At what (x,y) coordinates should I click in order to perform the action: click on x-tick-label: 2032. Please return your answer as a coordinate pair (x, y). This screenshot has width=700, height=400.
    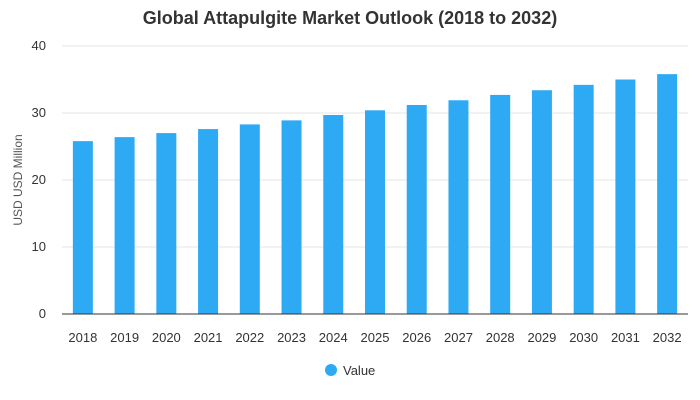
    Looking at the image, I should click on (667, 337).